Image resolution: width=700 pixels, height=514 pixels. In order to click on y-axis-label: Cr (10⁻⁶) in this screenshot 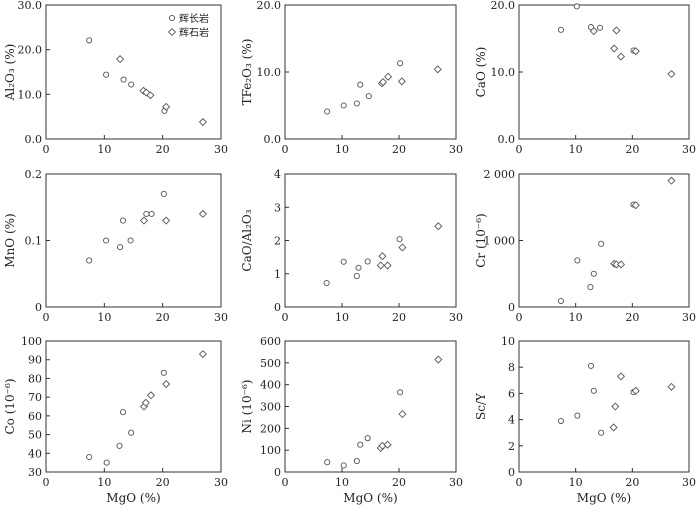, I will do `click(481, 240)`.